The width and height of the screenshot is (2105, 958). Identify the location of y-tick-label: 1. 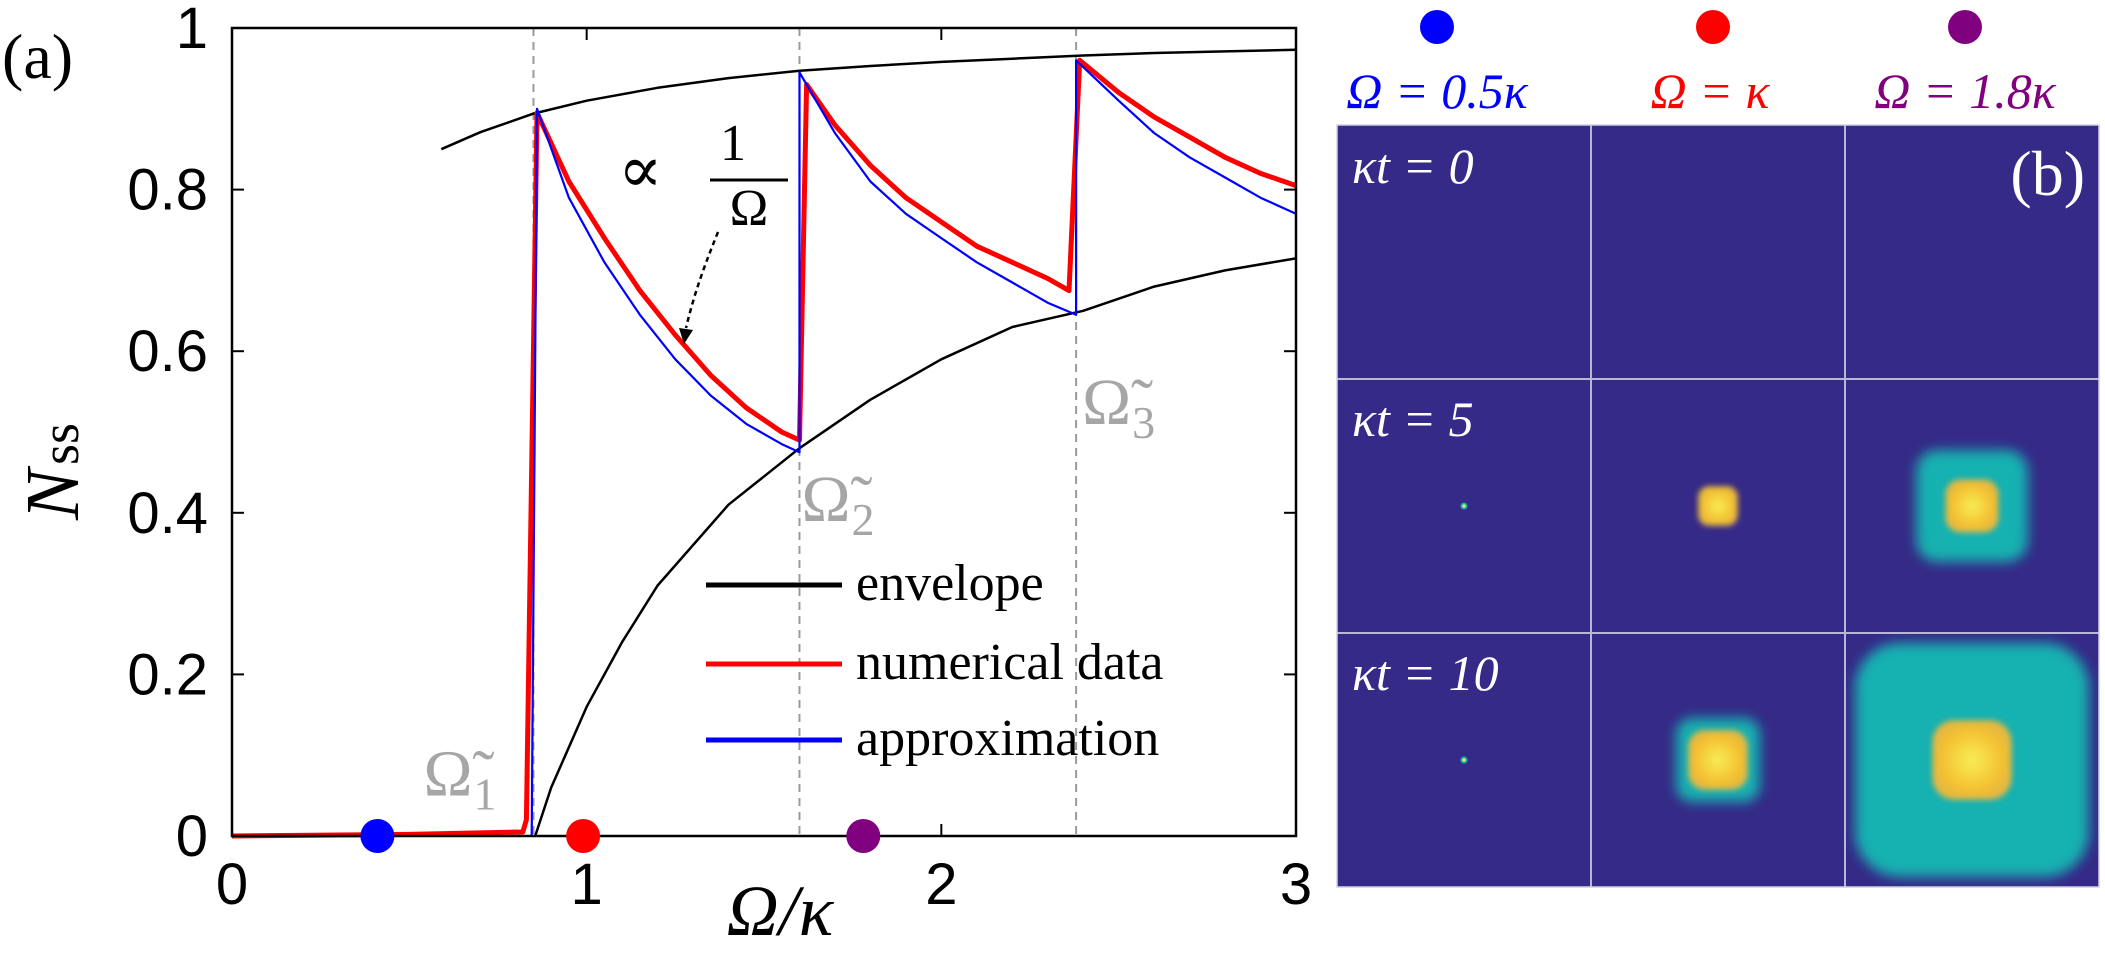
(192, 30).